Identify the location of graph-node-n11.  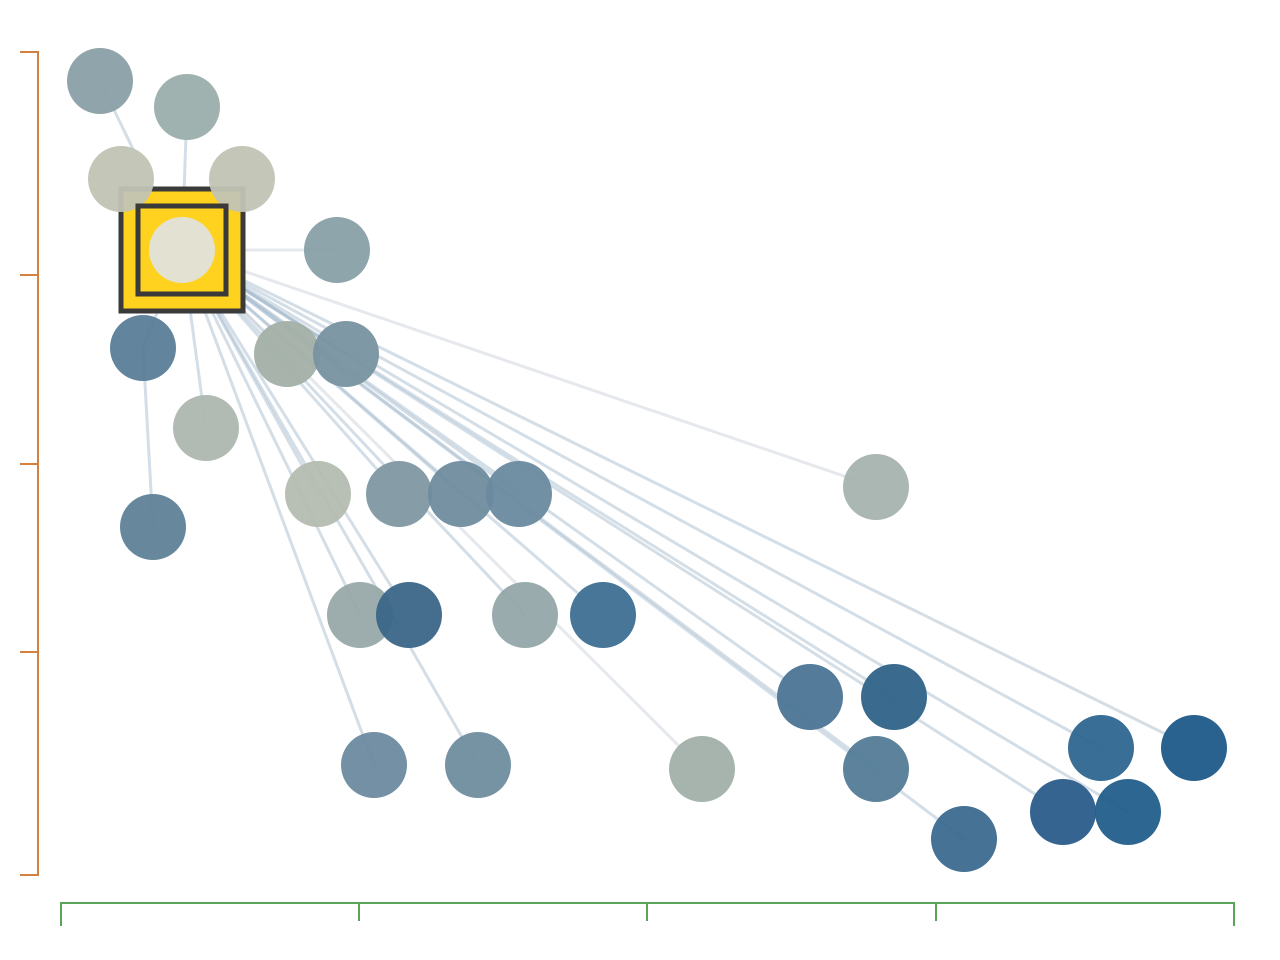
(318, 494).